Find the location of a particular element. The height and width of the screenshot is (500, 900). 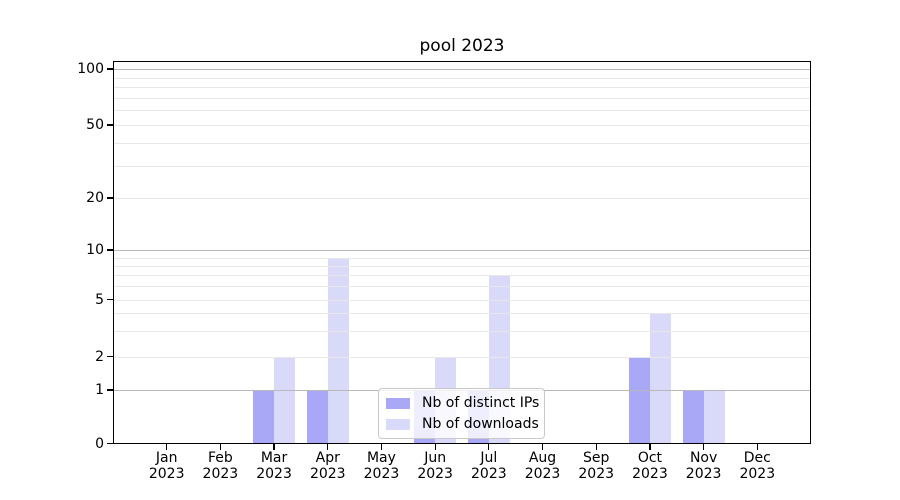

x-tick-label: Jan 2023 is located at coordinates (166, 465).